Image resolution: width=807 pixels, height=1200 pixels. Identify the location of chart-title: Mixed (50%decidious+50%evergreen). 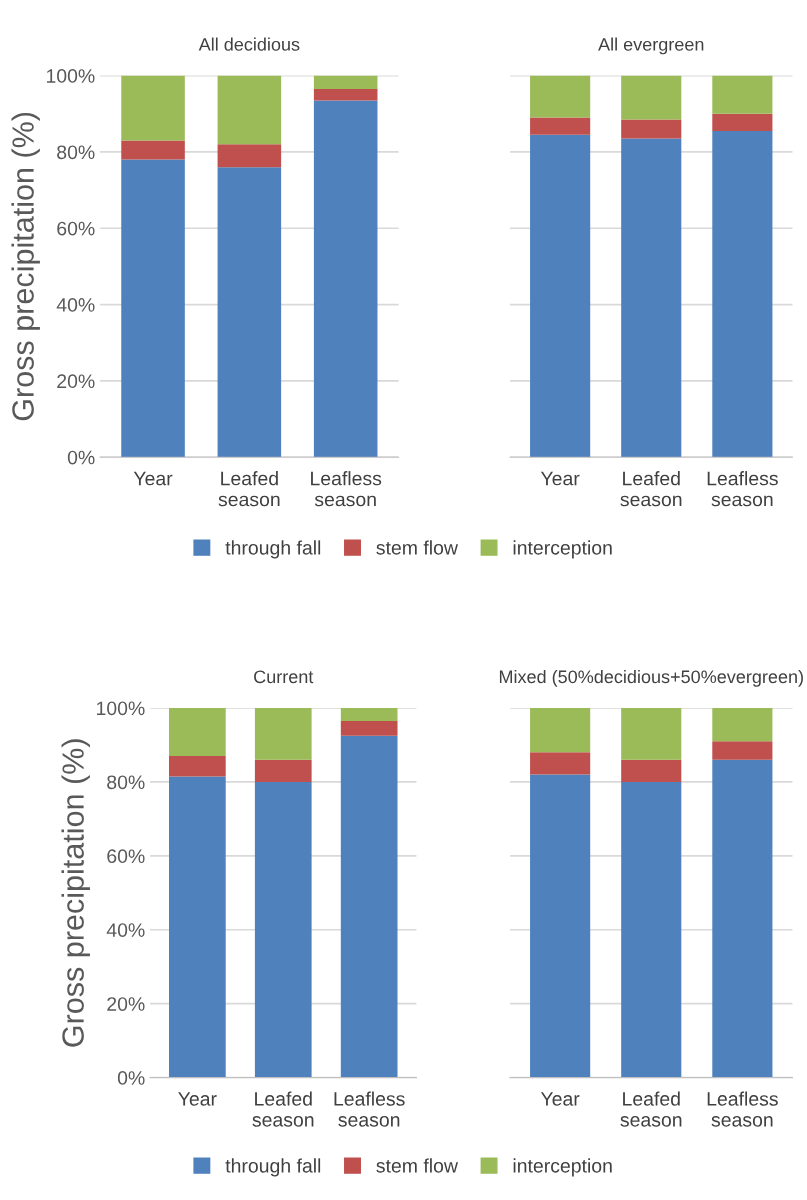
(651, 678).